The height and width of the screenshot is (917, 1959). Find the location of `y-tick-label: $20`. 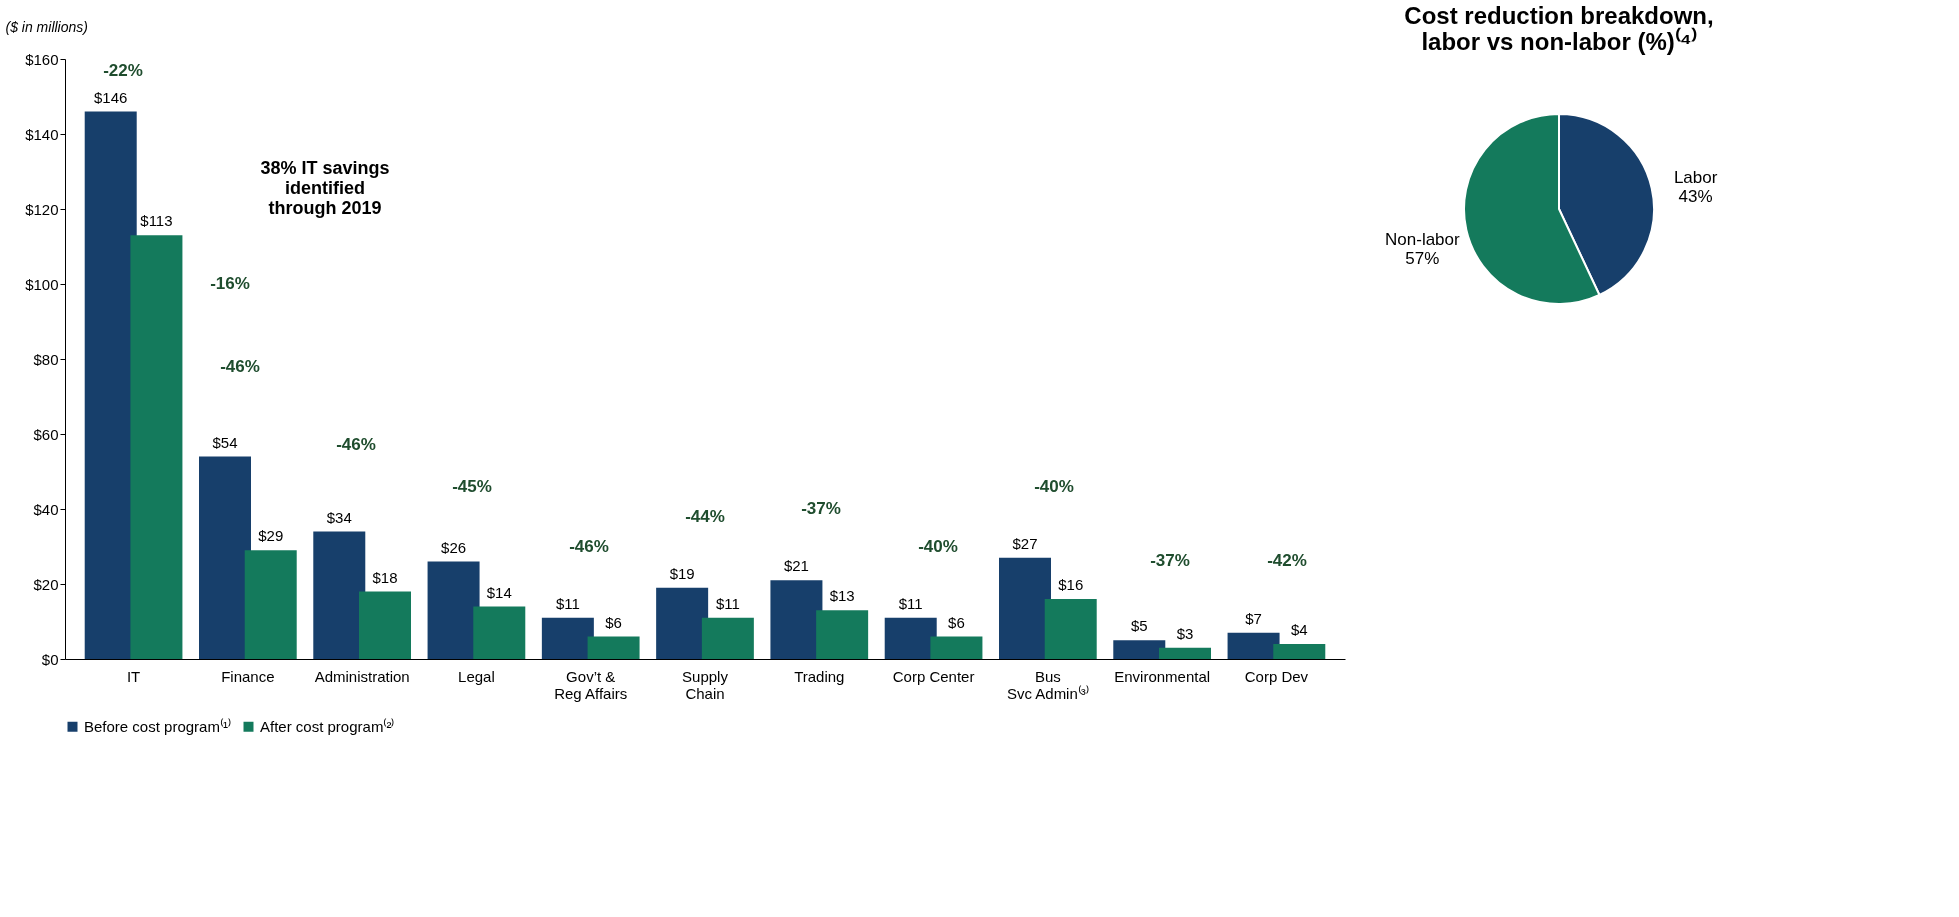

y-tick-label: $20 is located at coordinates (46, 584).